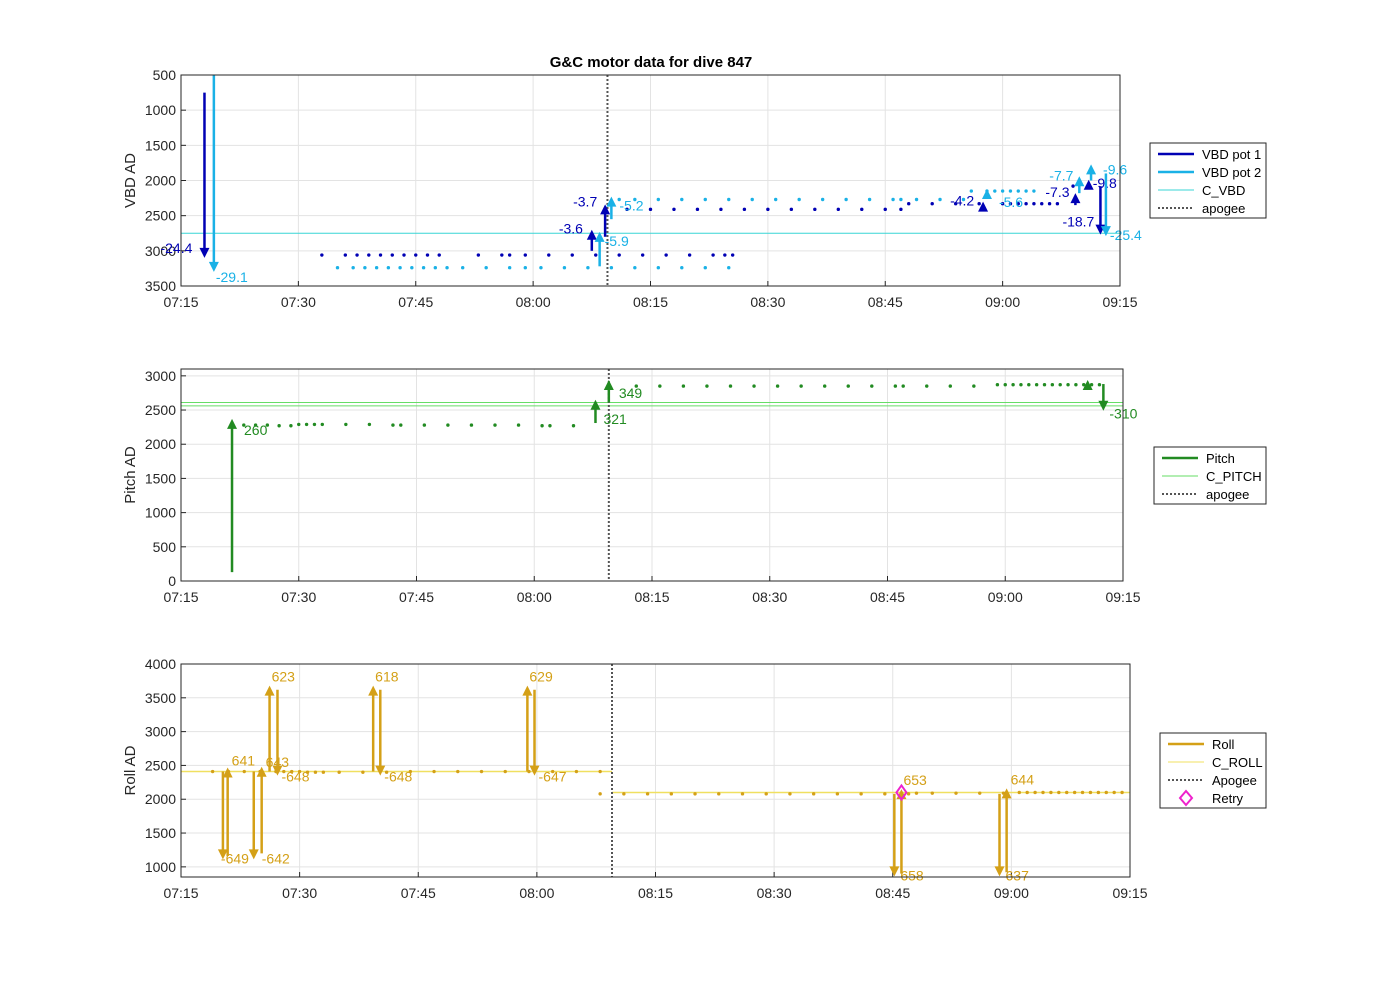 The image size is (1400, 986). Describe the element at coordinates (1057, 192) in the screenshot. I see `motor-move-label: -7.3` at that location.